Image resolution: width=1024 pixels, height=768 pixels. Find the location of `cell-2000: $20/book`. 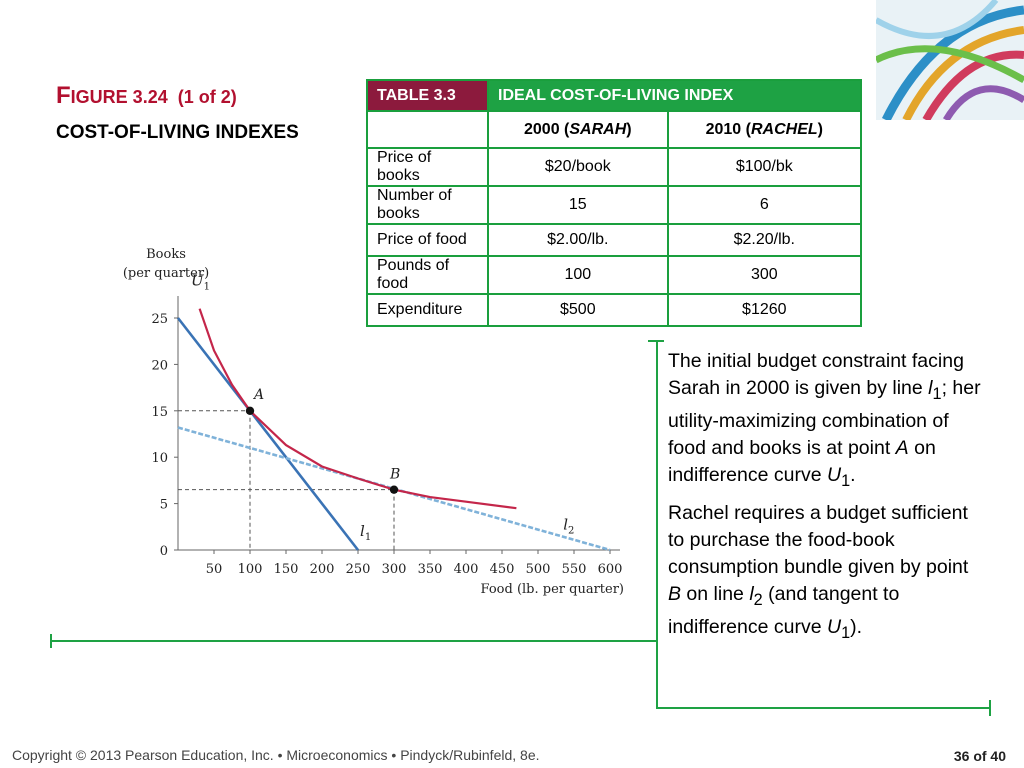

cell-2000: $20/book is located at coordinates (578, 167).